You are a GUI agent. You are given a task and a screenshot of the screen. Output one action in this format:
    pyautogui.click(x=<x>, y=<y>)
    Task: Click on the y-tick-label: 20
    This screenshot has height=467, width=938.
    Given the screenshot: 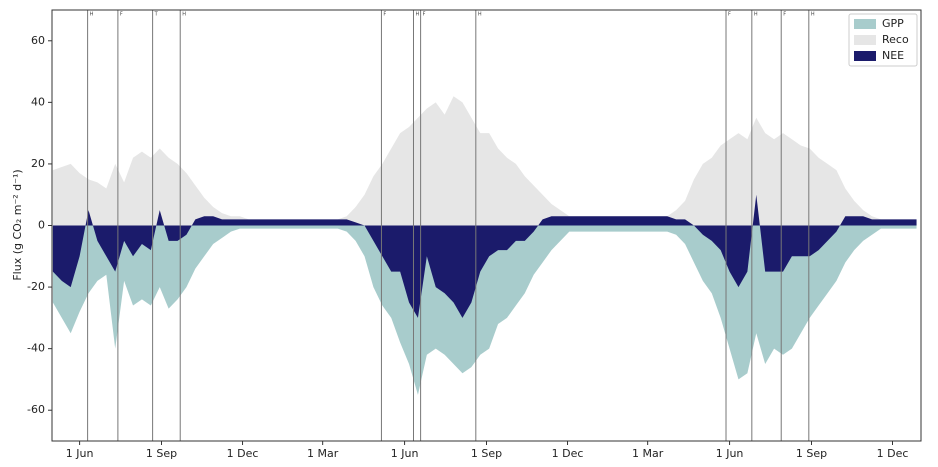 What is the action you would take?
    pyautogui.click(x=38, y=163)
    